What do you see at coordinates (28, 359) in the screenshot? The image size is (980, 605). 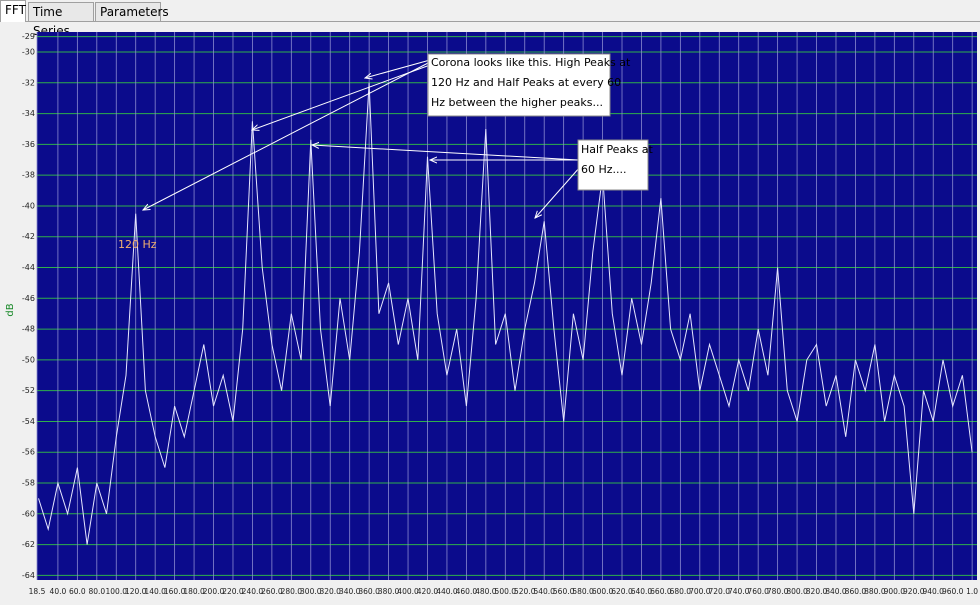 I see `y-tick-label: -50` at bounding box center [28, 359].